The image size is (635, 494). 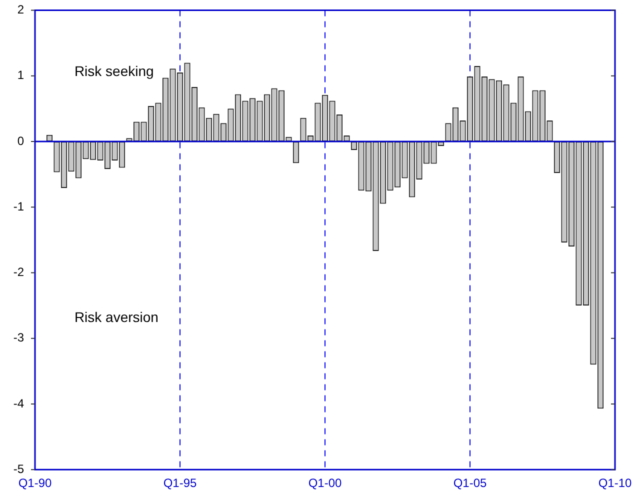 What do you see at coordinates (20, 141) in the screenshot?
I see `y-tick-label: 0` at bounding box center [20, 141].